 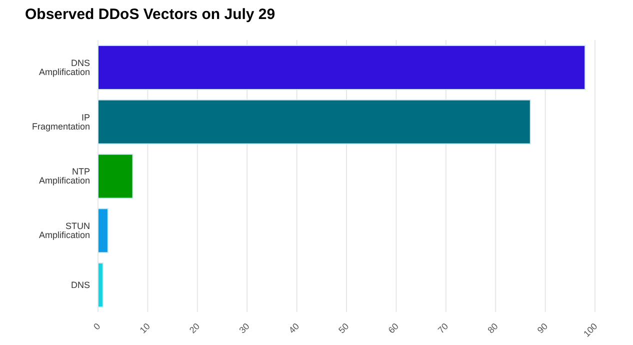 What do you see at coordinates (443, 328) in the screenshot?
I see `x-tick-label: 70` at bounding box center [443, 328].